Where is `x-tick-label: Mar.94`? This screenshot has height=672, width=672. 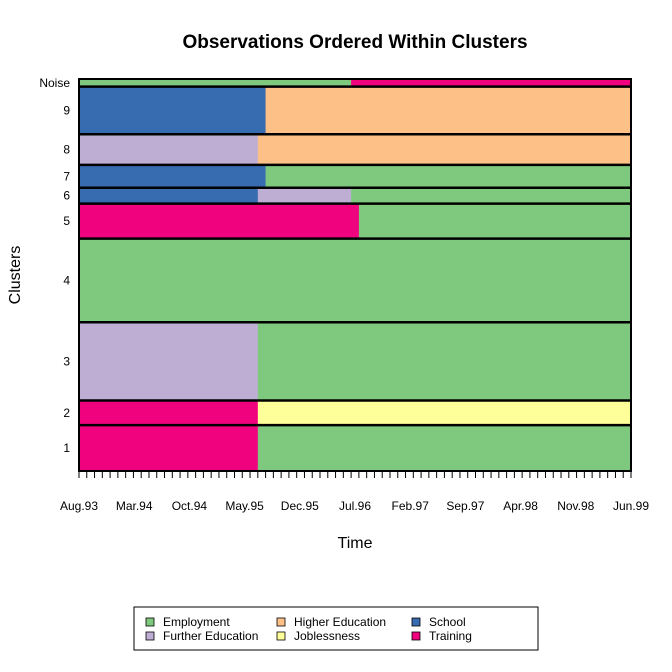
x-tick-label: Mar.94 is located at coordinates (134, 506).